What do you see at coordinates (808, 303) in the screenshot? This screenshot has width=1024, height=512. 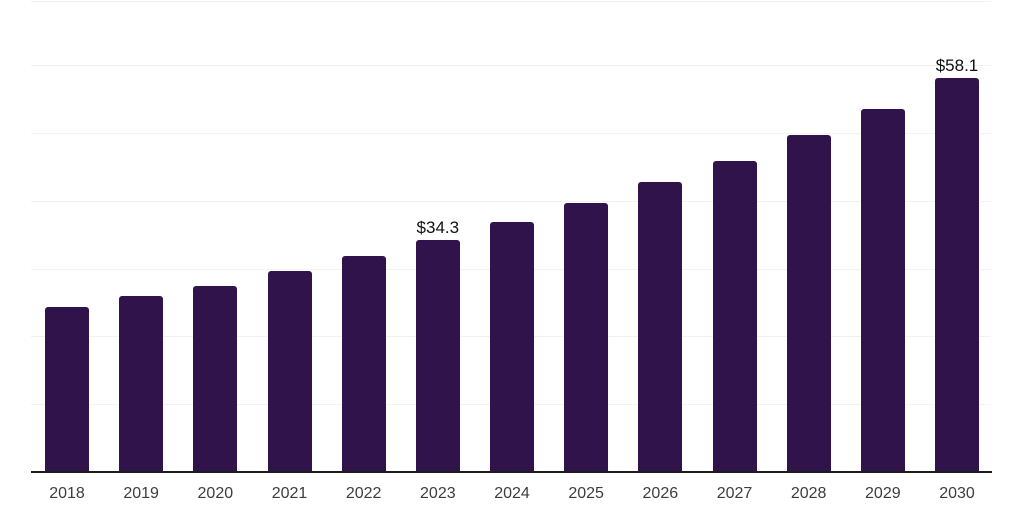 I see `bar-2028` at bounding box center [808, 303].